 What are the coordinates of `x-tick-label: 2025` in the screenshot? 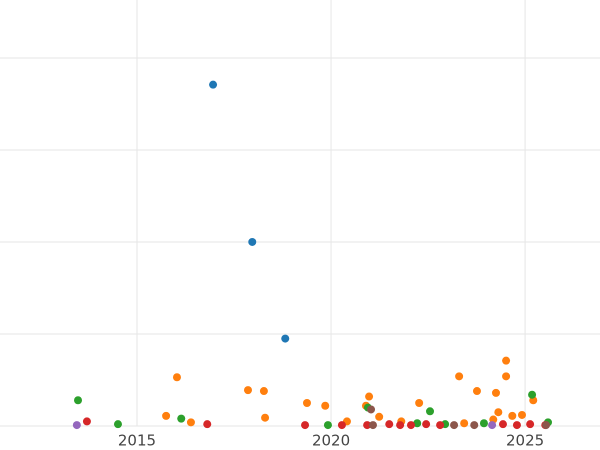 It's located at (525, 441).